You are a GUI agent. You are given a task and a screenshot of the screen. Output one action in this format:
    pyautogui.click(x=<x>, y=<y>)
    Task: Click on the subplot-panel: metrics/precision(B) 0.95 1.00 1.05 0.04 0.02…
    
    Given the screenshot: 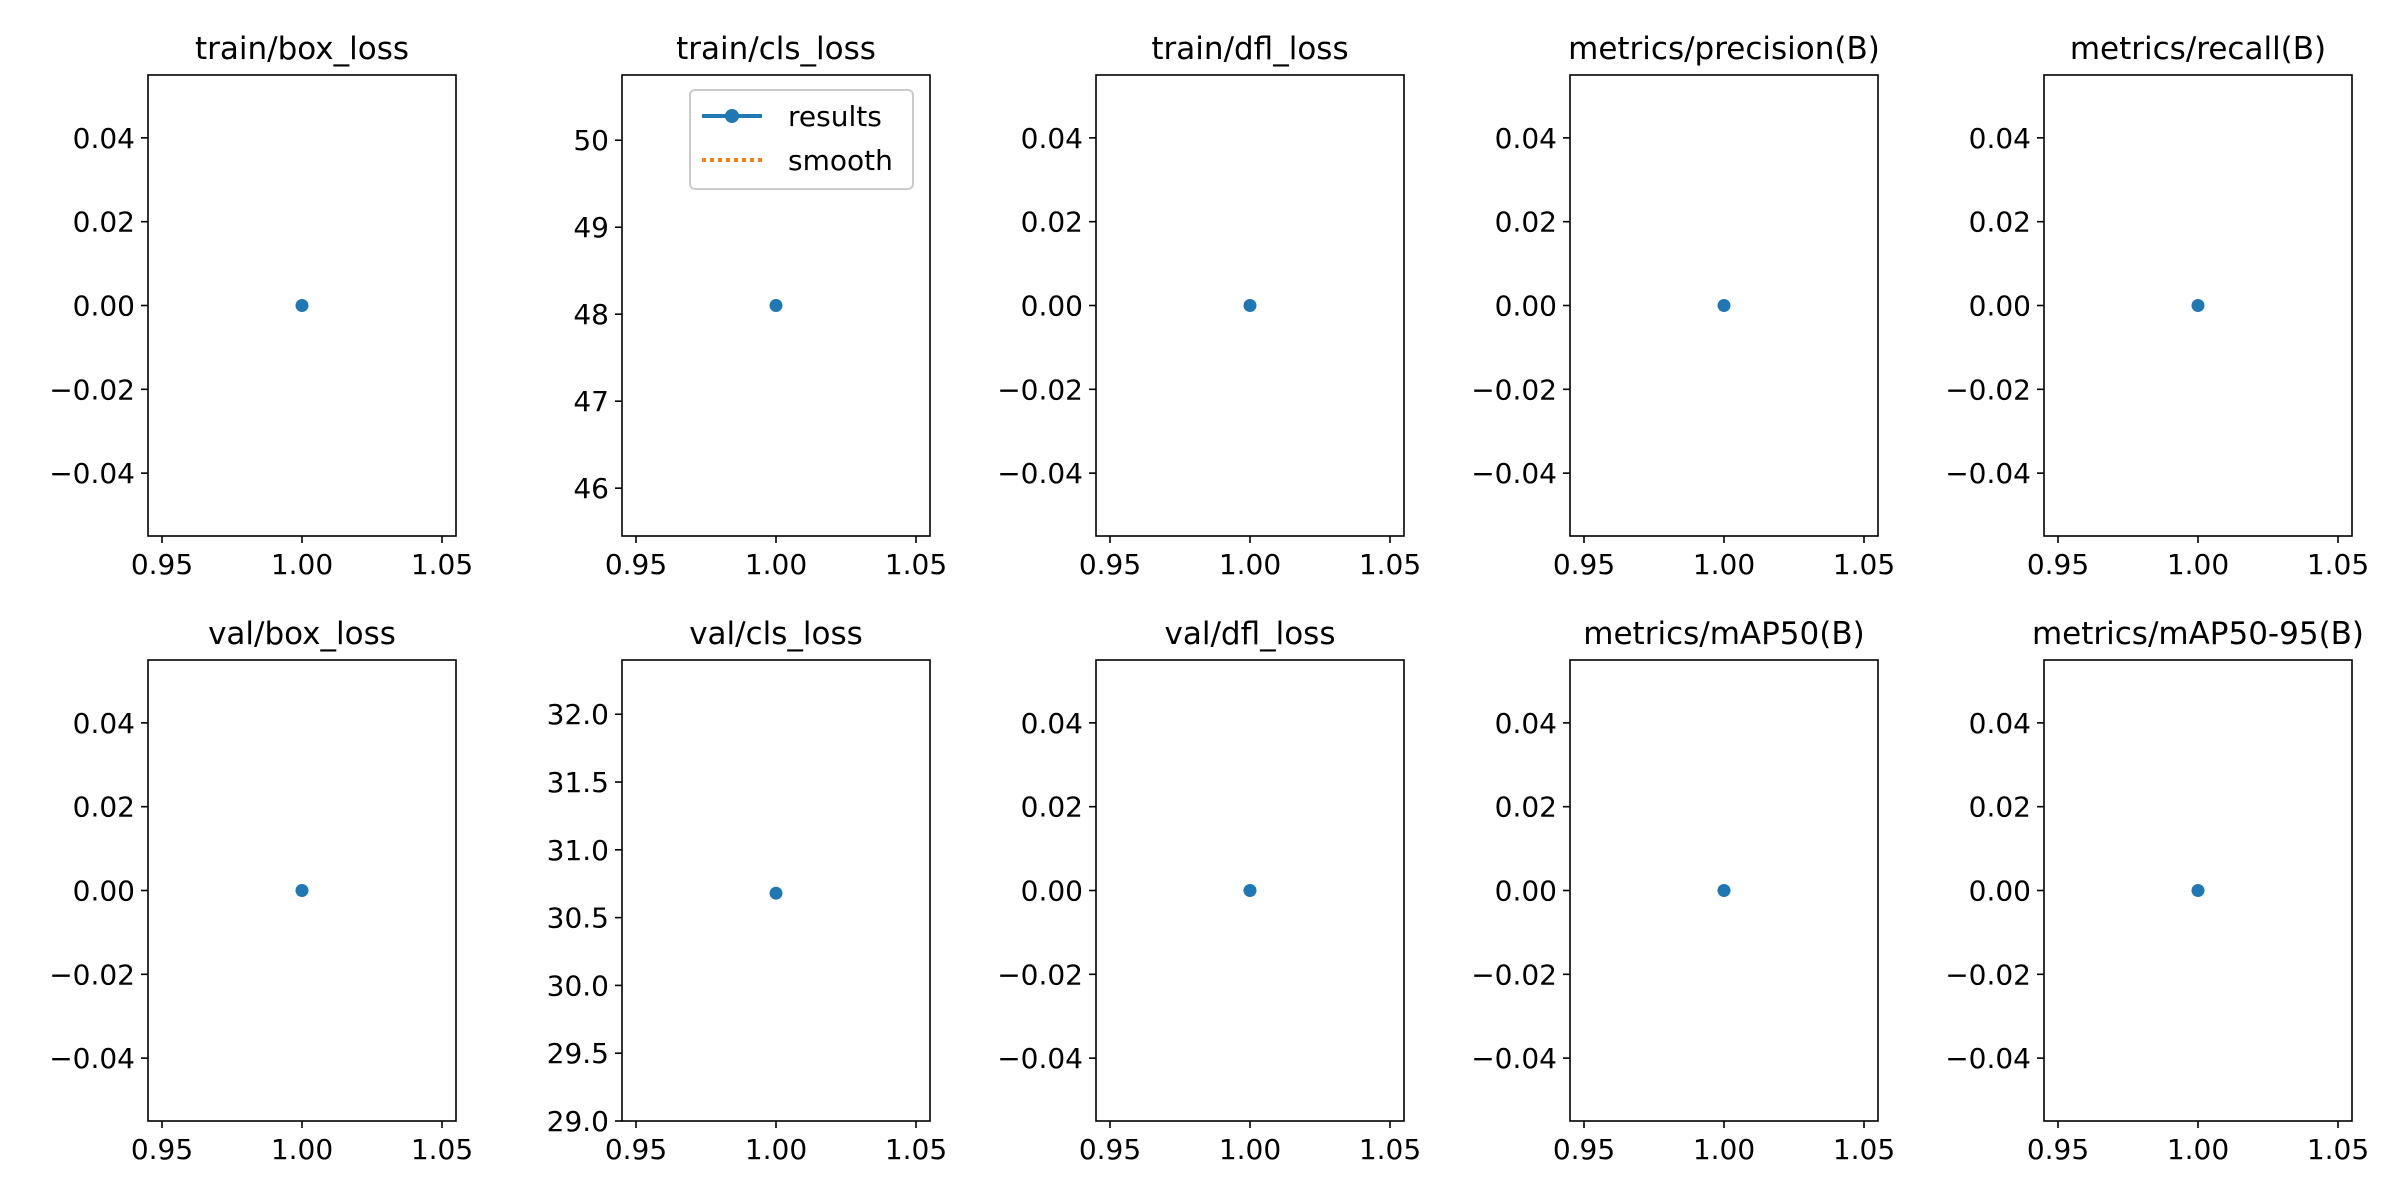 What is the action you would take?
    pyautogui.click(x=1683, y=306)
    